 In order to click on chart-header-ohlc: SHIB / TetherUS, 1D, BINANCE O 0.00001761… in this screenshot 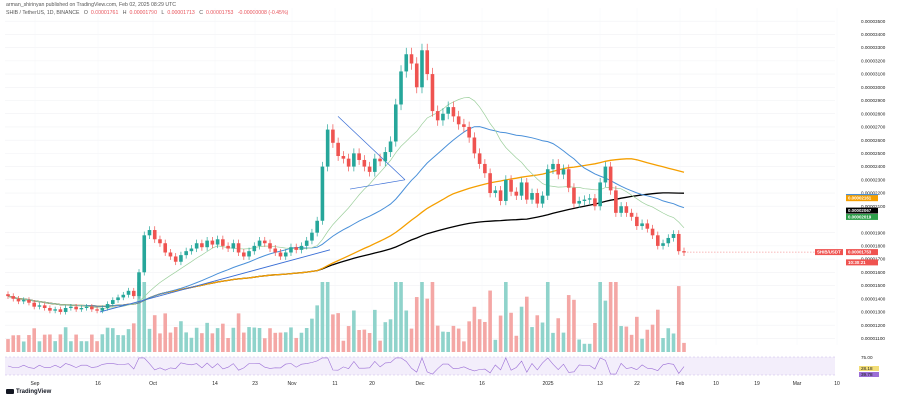, I will do `click(148, 13)`.